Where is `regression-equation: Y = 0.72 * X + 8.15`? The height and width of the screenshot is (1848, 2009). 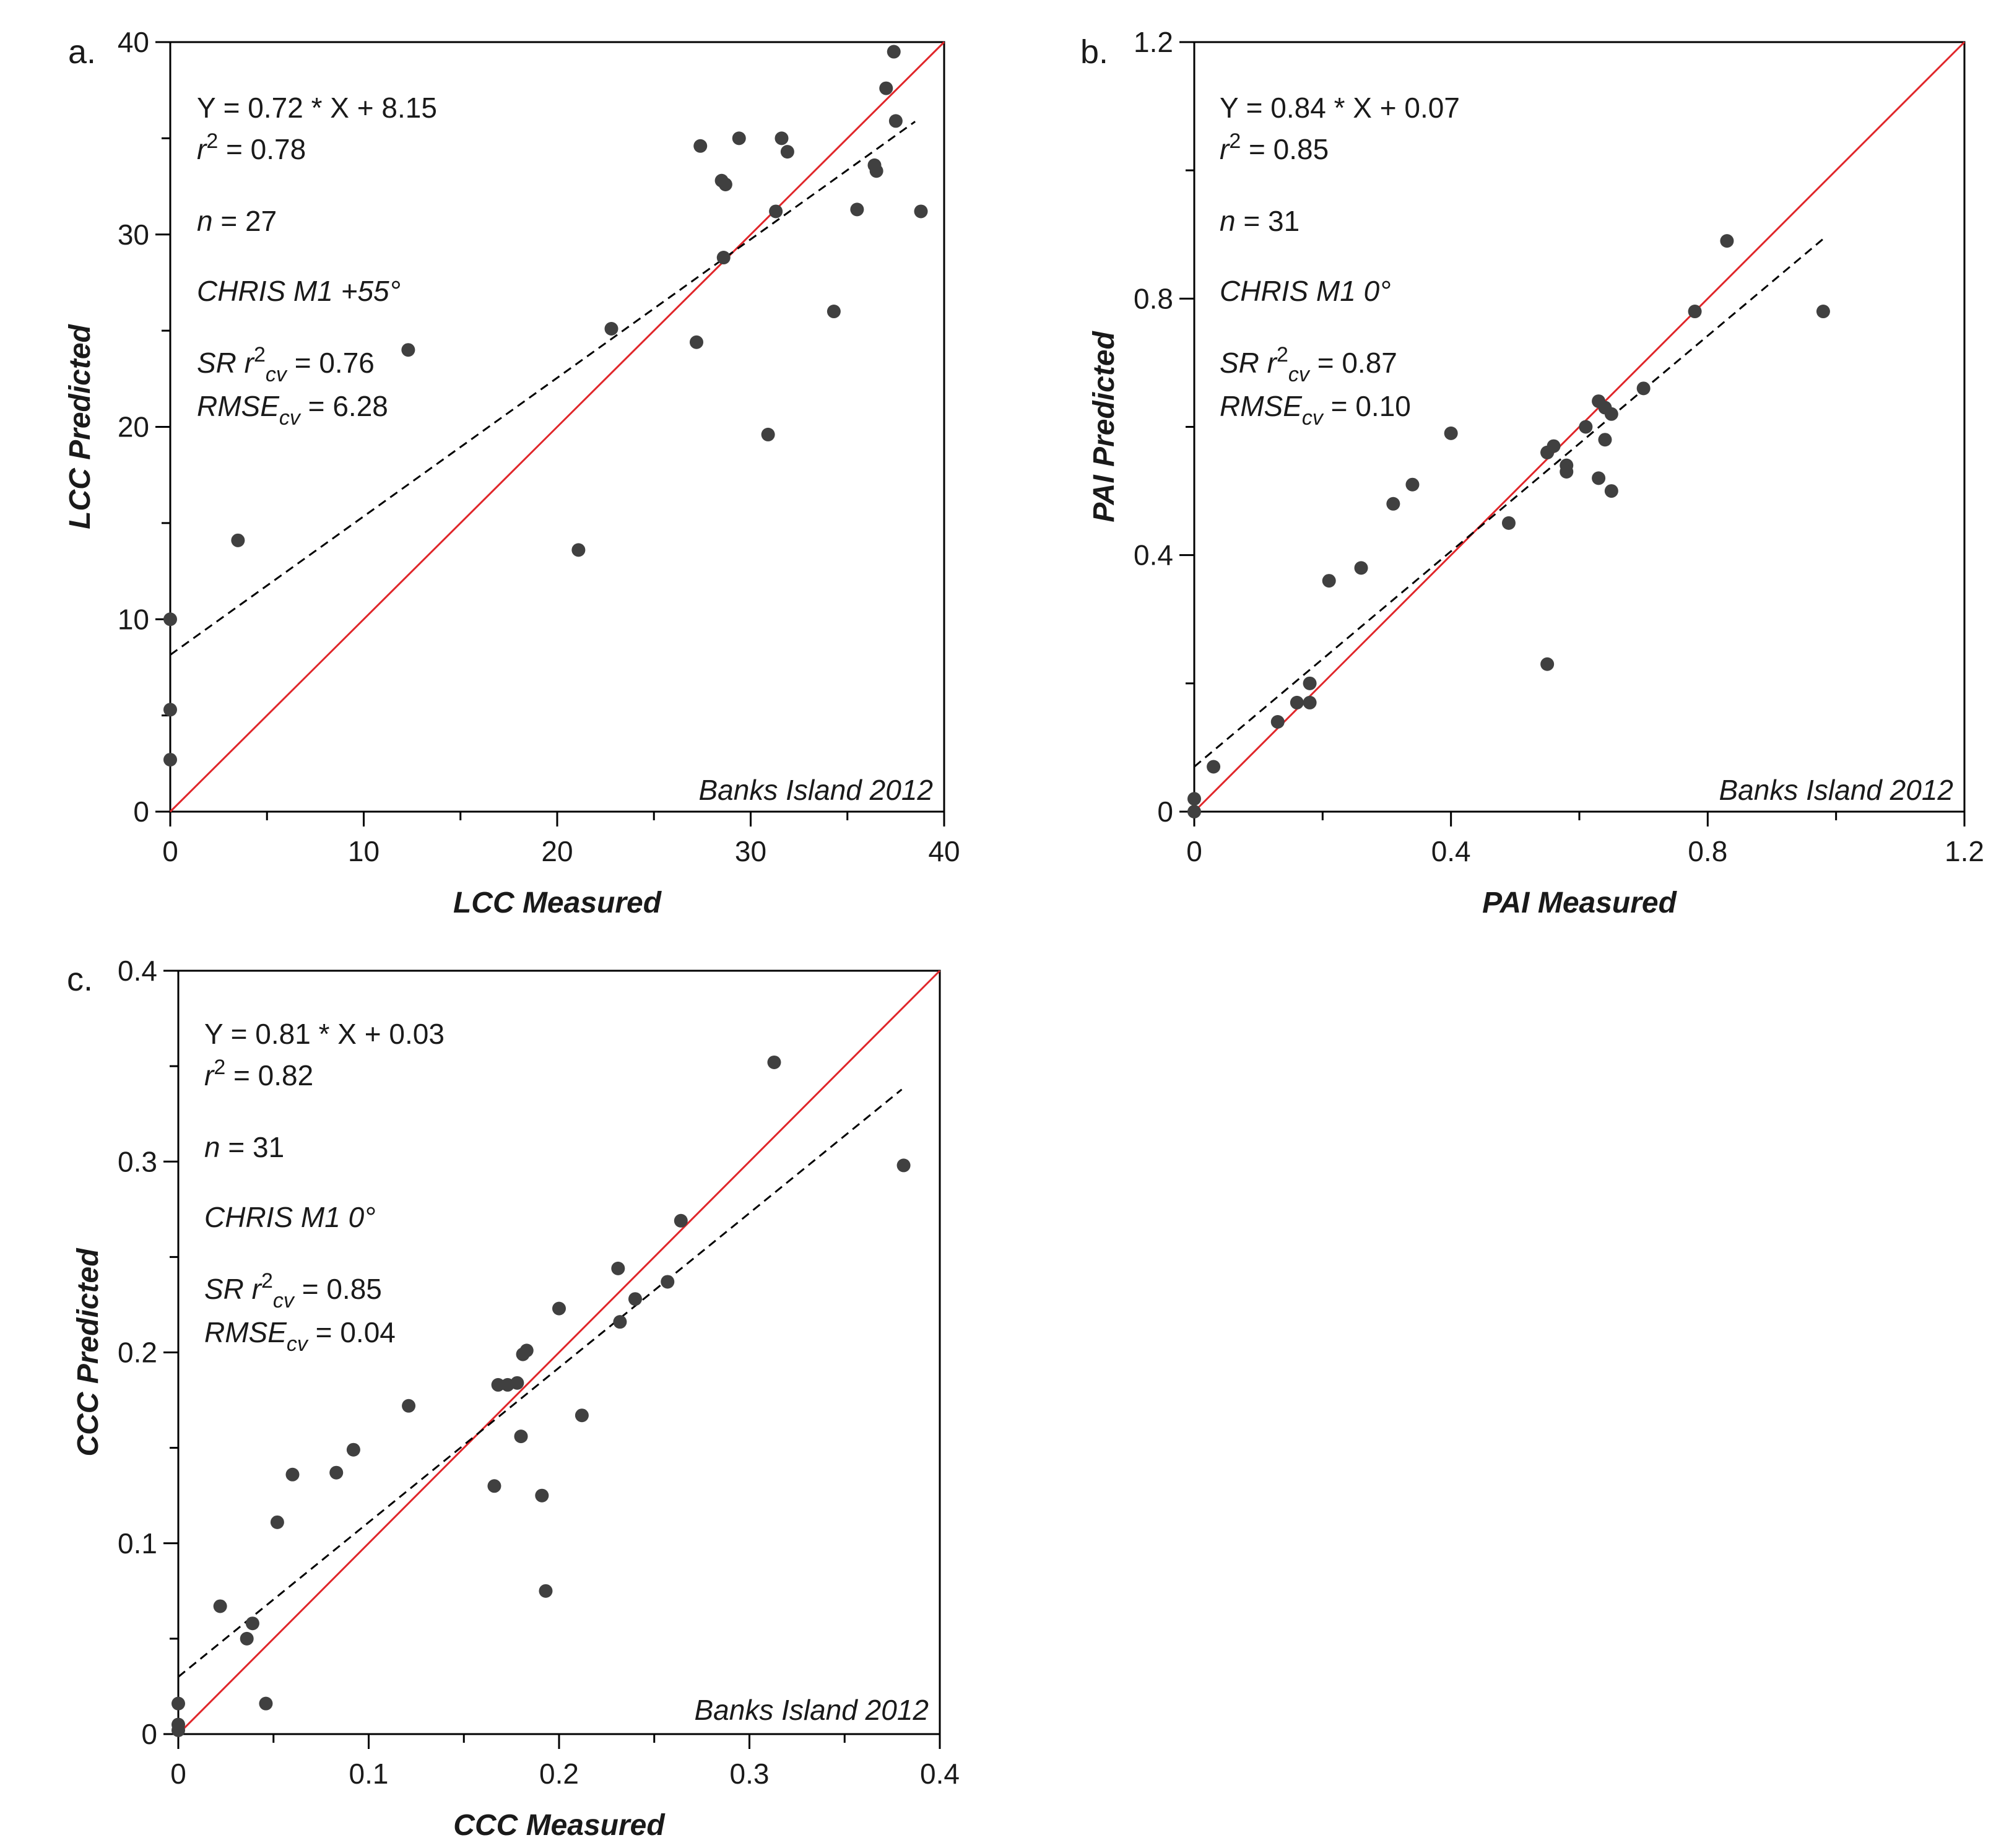
regression-equation: Y = 0.72 * X + 8.15 is located at coordinates (317, 108).